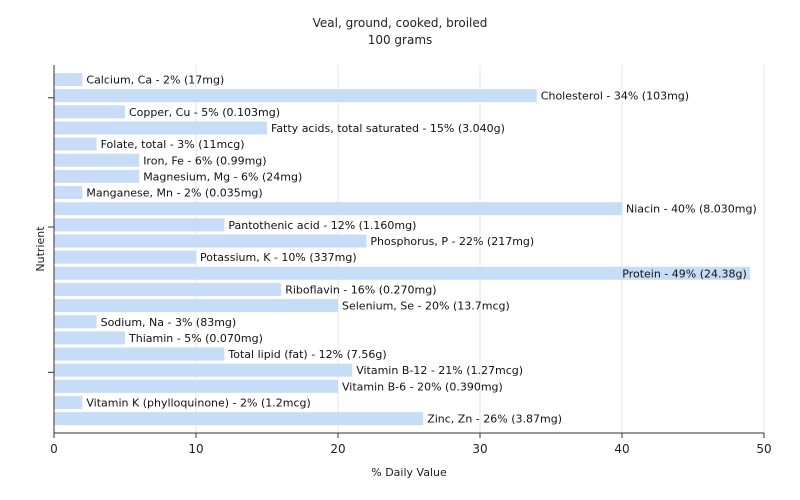 This screenshot has width=800, height=500. Describe the element at coordinates (174, 193) in the screenshot. I see `bar-label-8: Manganese, Mn - 2% (0.035mg)` at that location.